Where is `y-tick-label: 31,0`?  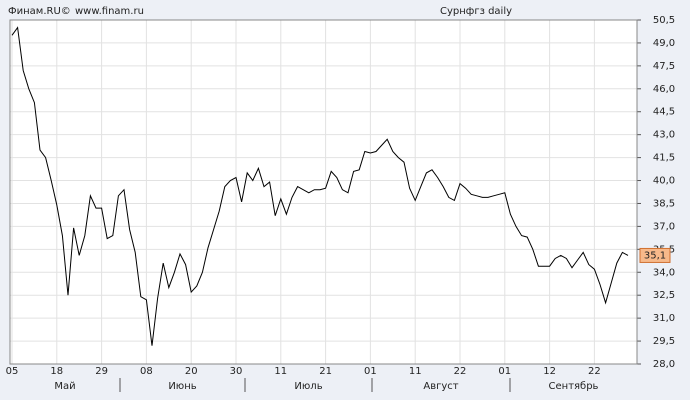 y-tick-label: 31,0 is located at coordinates (664, 318).